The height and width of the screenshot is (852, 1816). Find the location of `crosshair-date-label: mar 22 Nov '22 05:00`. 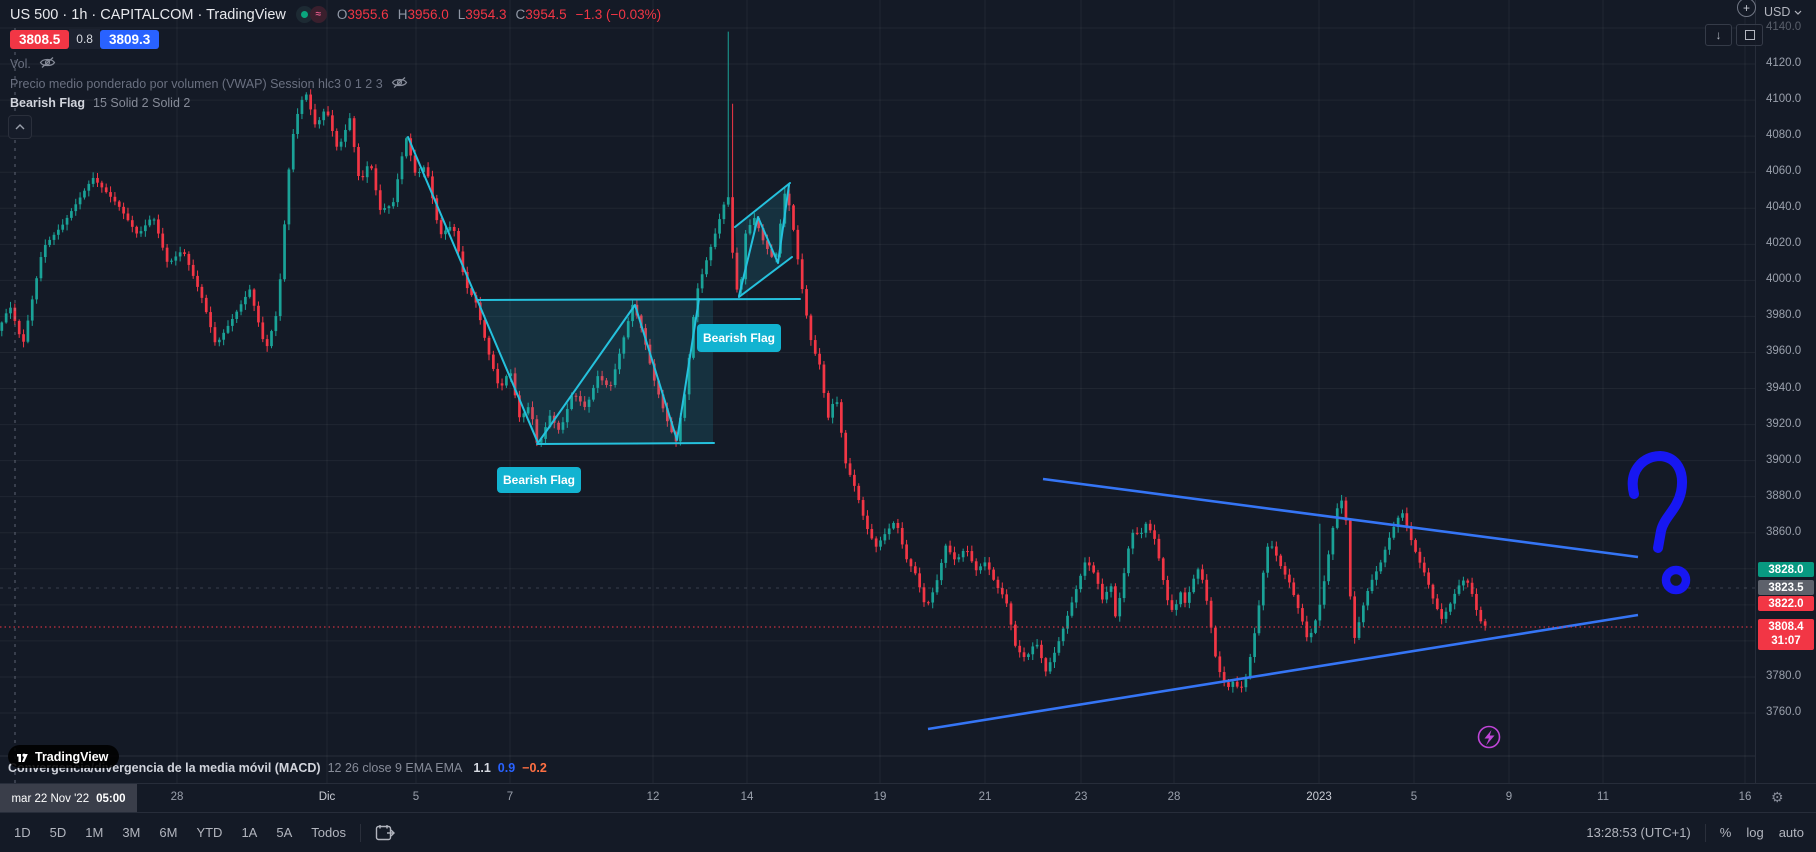

crosshair-date-label: mar 22 Nov '22 05:00 is located at coordinates (68, 798).